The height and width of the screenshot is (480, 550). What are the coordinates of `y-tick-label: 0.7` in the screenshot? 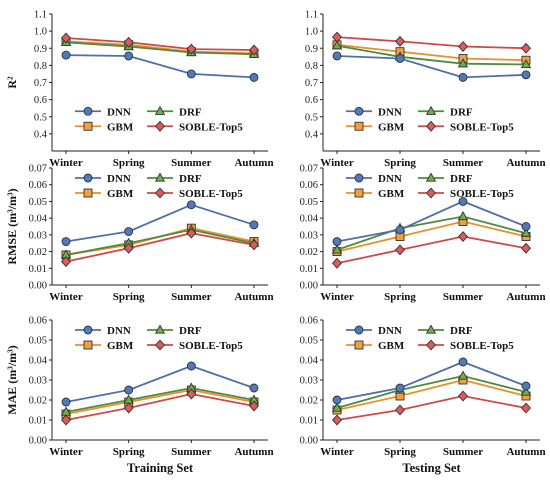 It's located at (311, 83).